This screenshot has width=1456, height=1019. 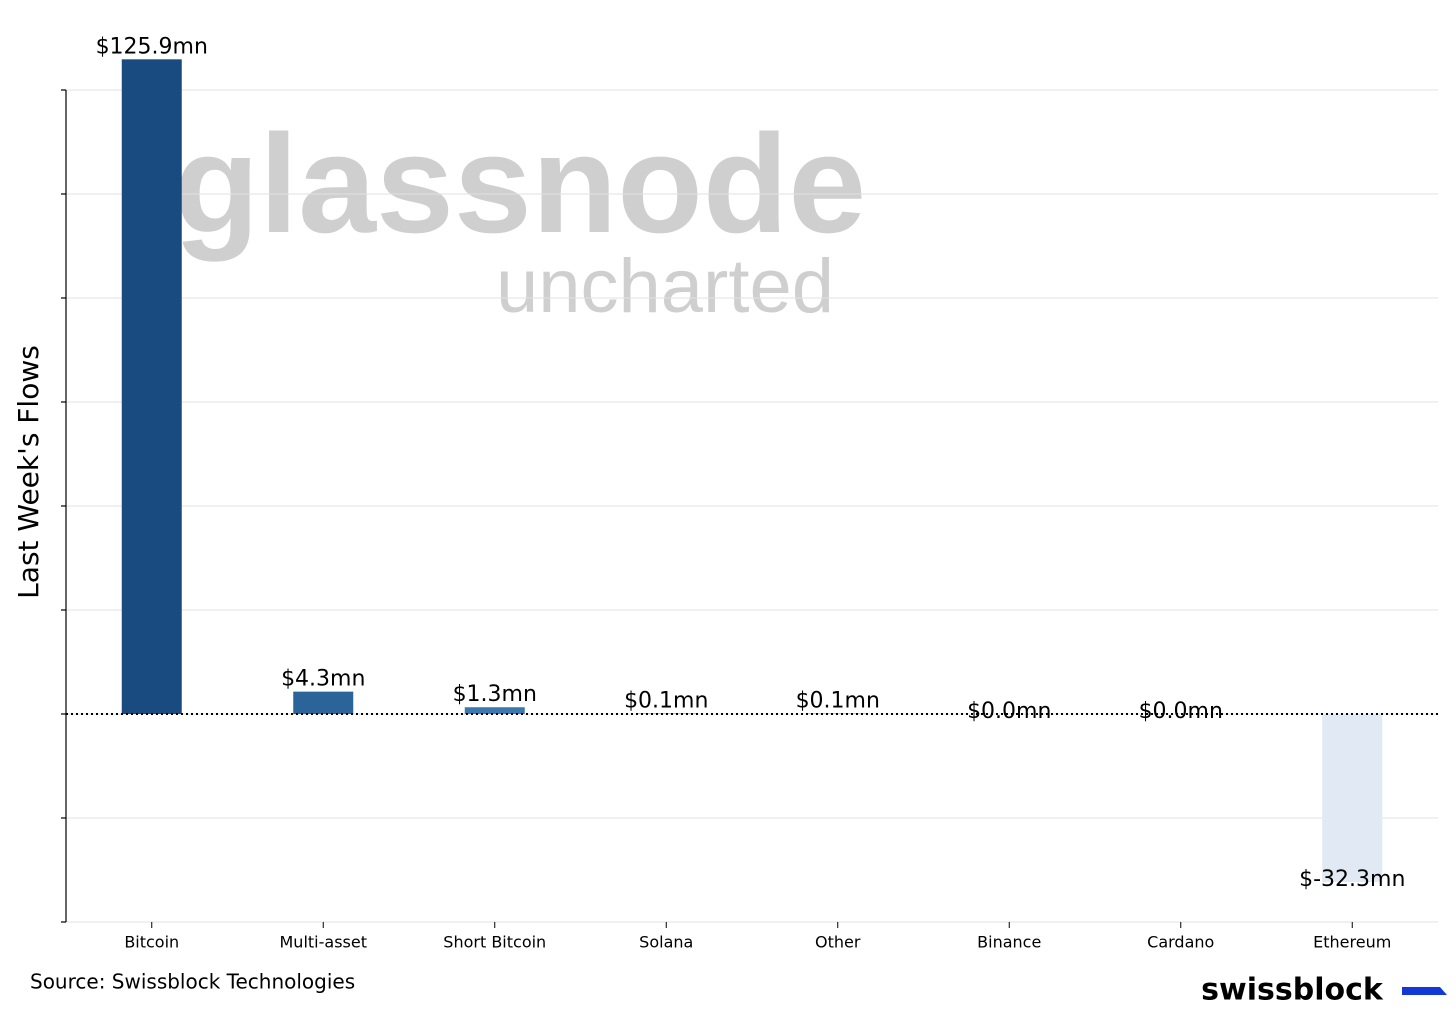 I want to click on watermark-main: glassnode, so click(x=520, y=183).